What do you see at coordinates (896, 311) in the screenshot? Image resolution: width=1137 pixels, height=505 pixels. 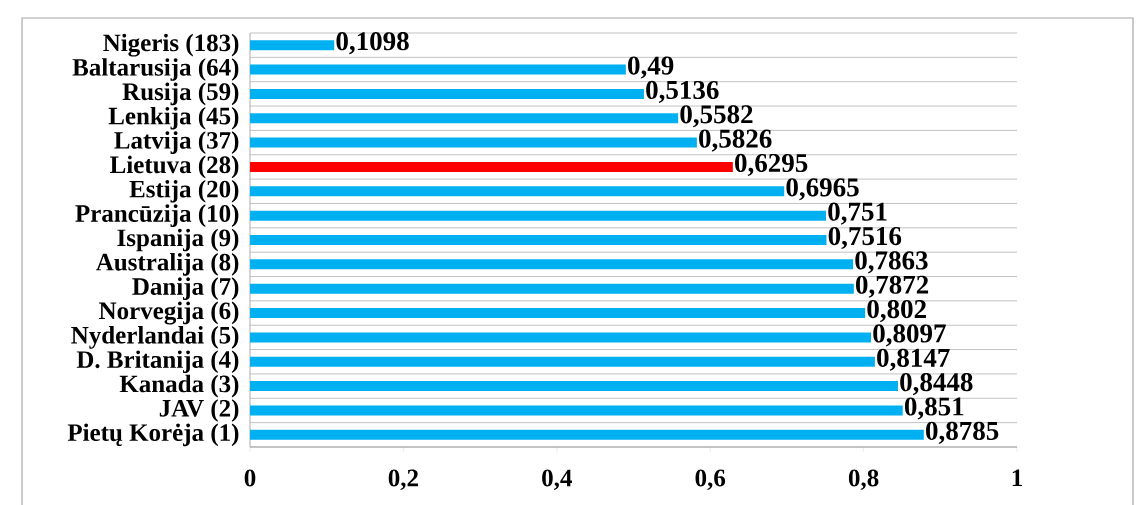 I see `data-label: 0,802` at bounding box center [896, 311].